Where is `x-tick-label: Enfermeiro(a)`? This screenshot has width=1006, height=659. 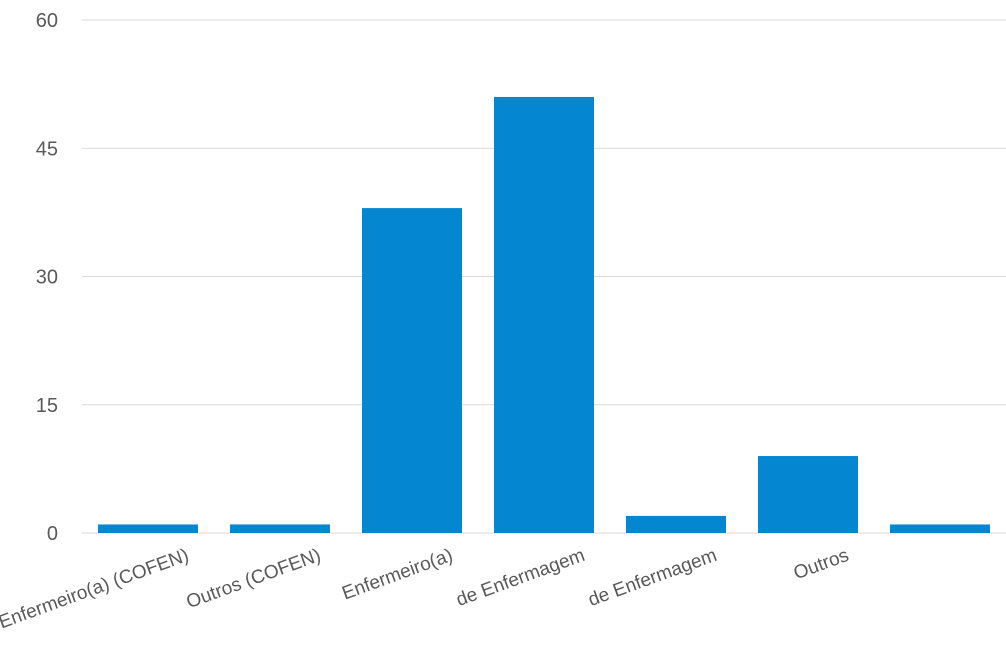
x-tick-label: Enfermeiro(a) is located at coordinates (397, 574).